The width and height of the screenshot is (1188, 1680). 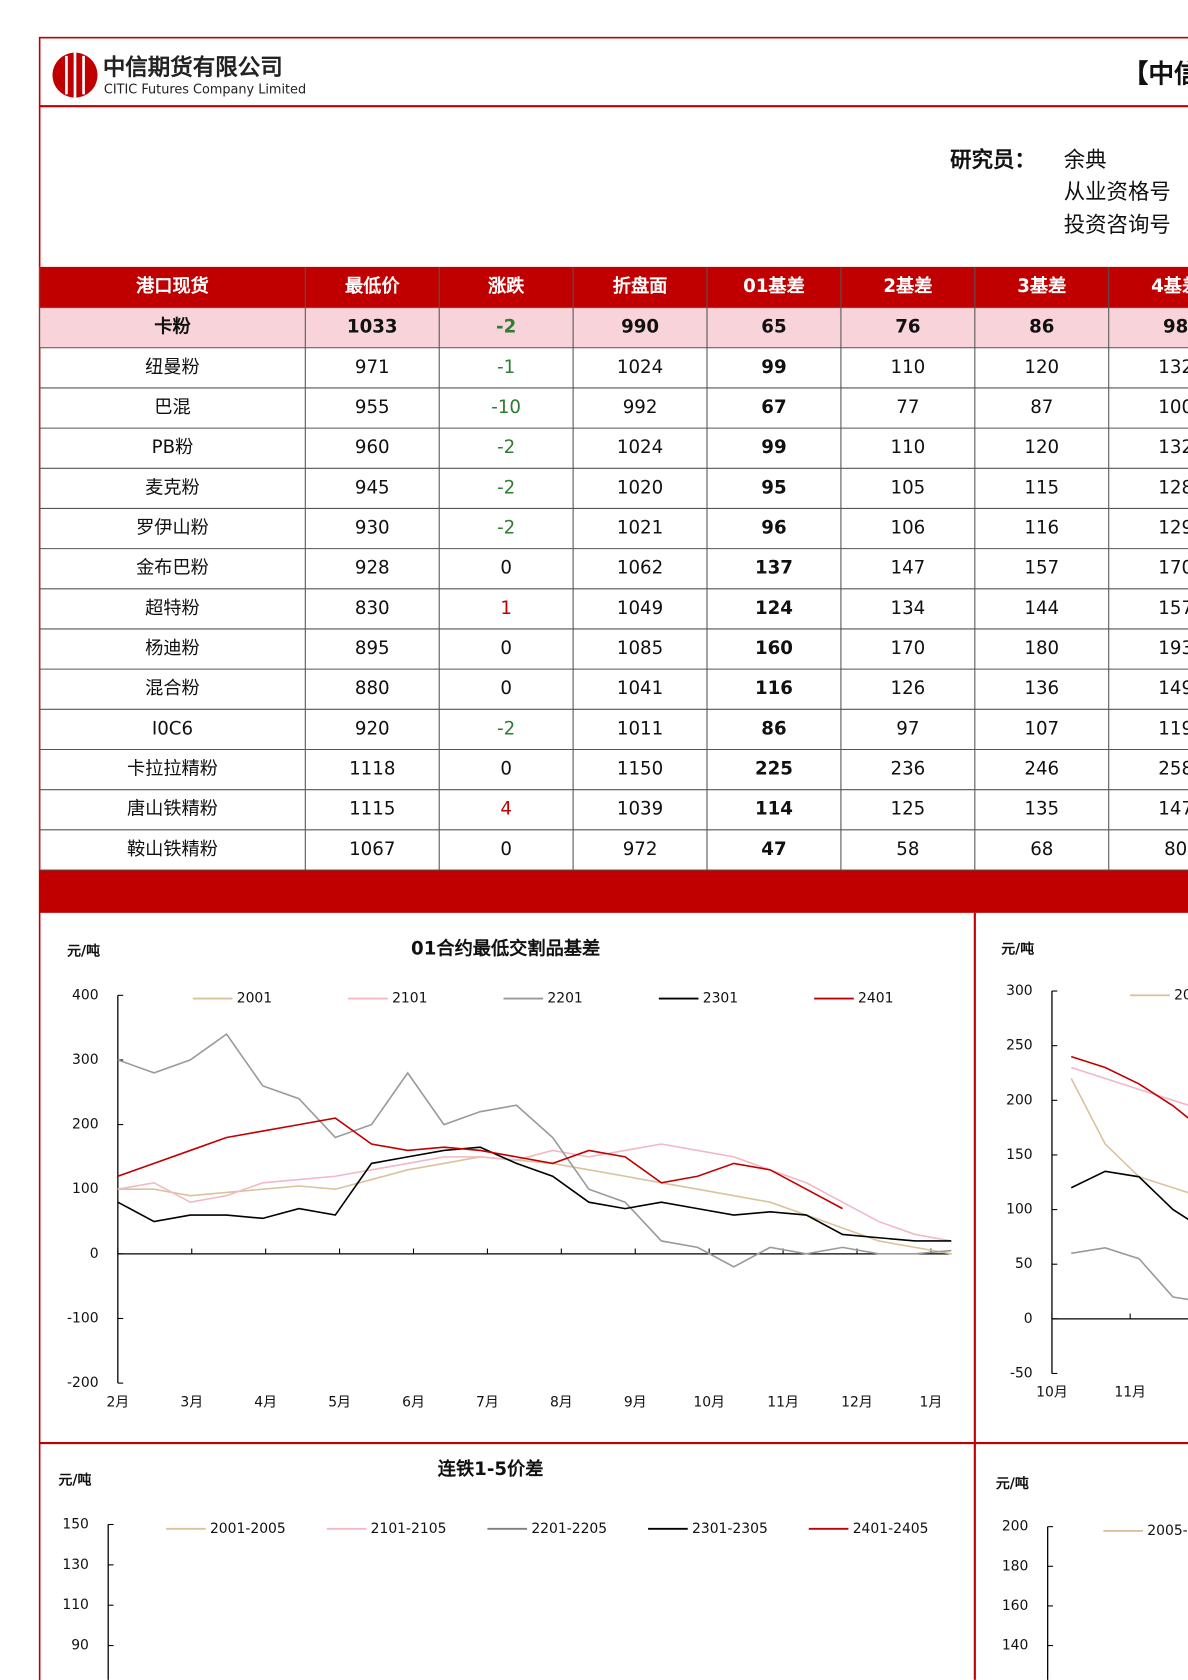 What do you see at coordinates (640, 568) in the screenshot?
I see `table-cell: 1062` at bounding box center [640, 568].